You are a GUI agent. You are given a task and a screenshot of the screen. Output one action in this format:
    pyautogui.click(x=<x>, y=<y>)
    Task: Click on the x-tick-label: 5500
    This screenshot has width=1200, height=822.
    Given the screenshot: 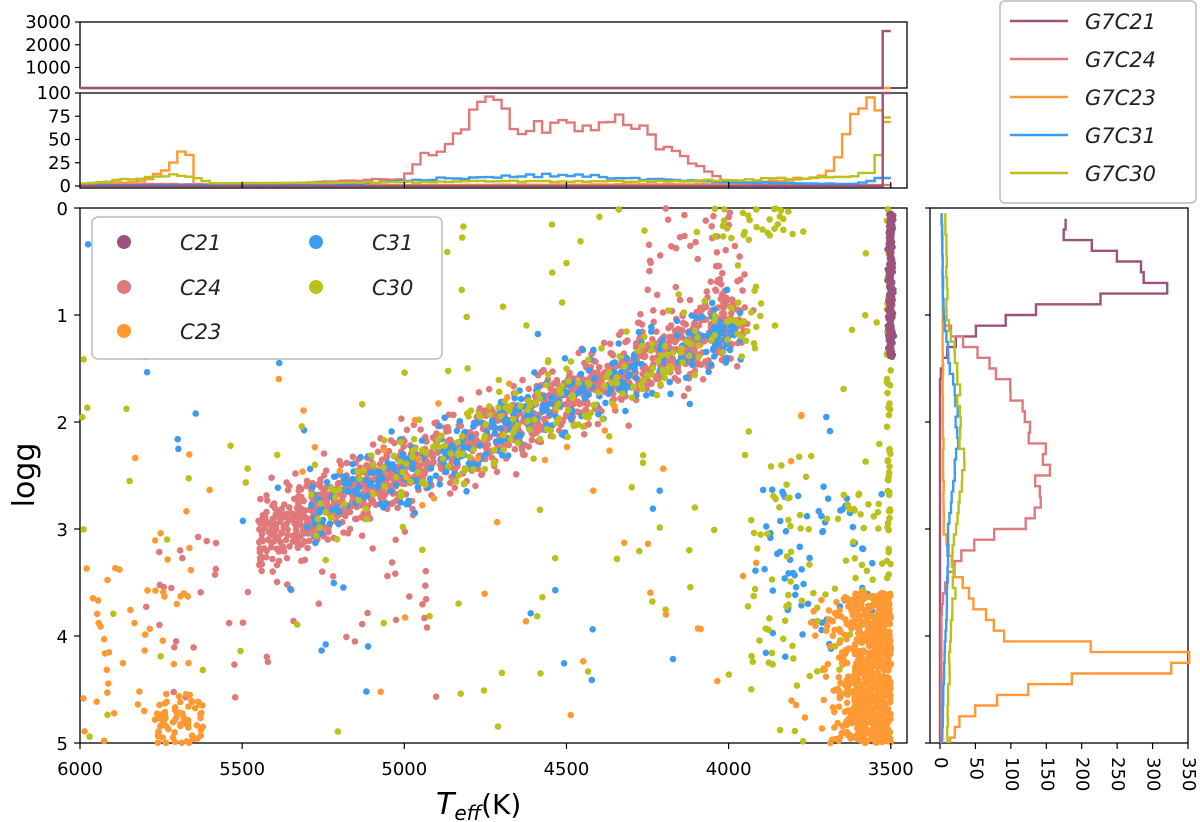 What is the action you would take?
    pyautogui.click(x=242, y=769)
    